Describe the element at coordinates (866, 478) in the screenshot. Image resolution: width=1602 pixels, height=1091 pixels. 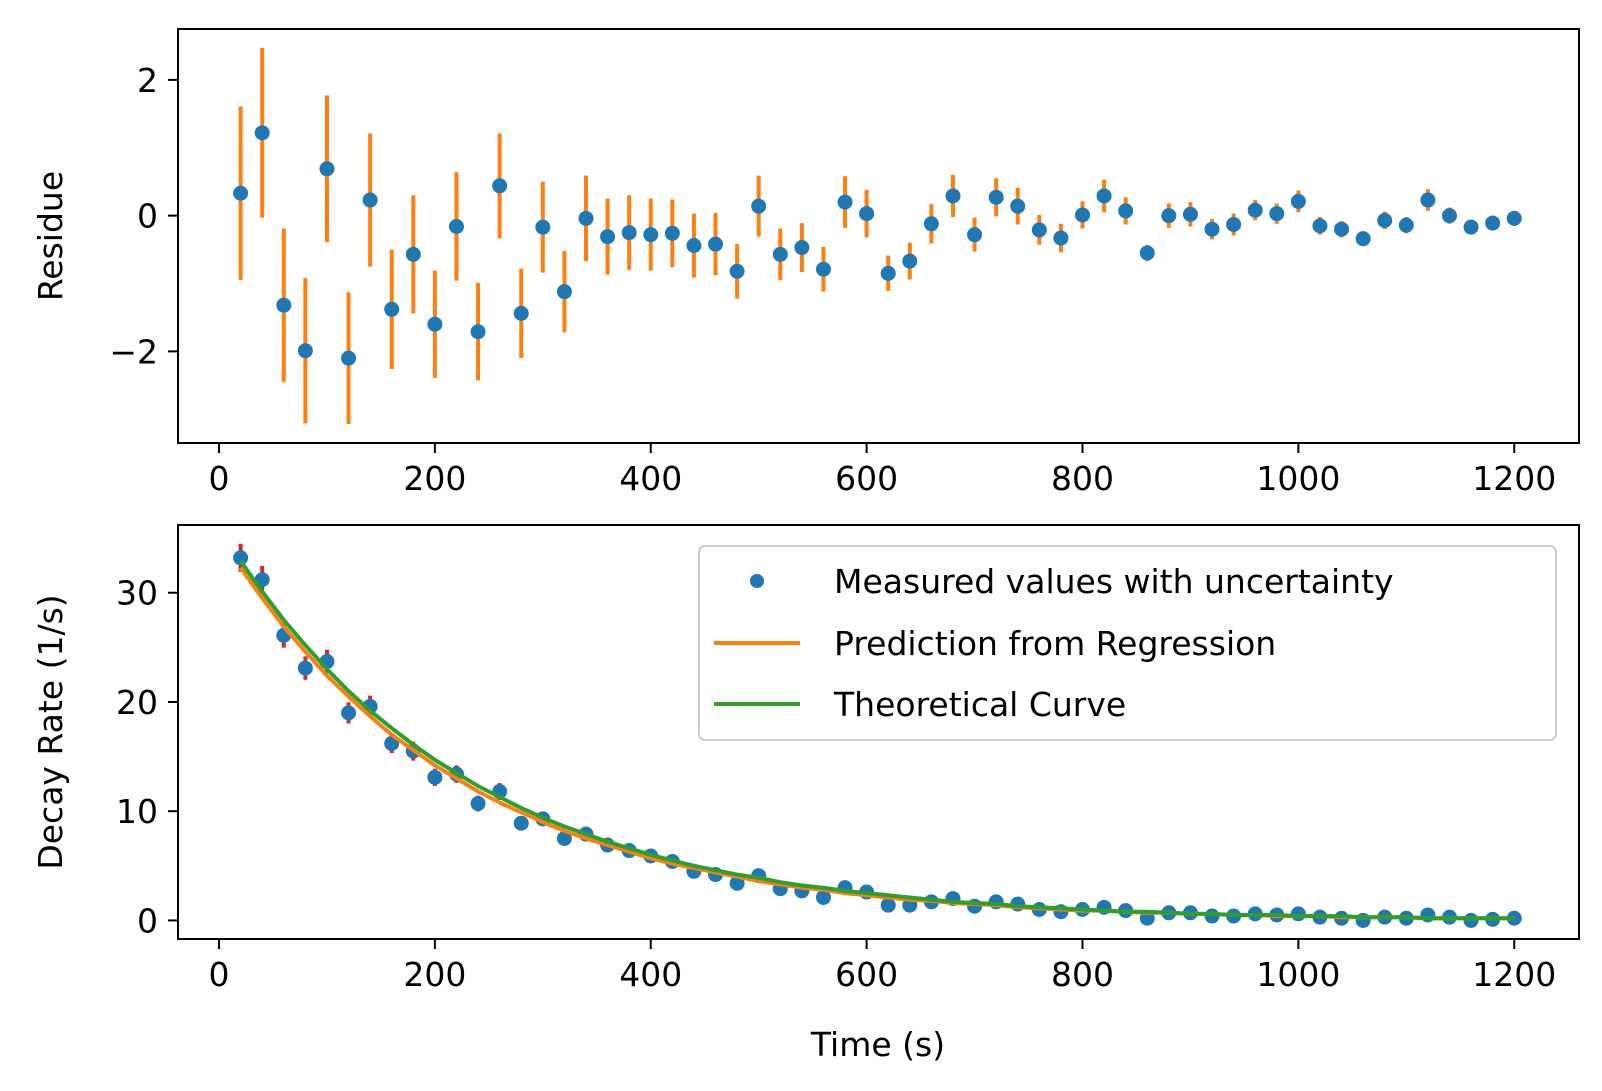
I see `residuals-x-tick-label: 600` at that location.